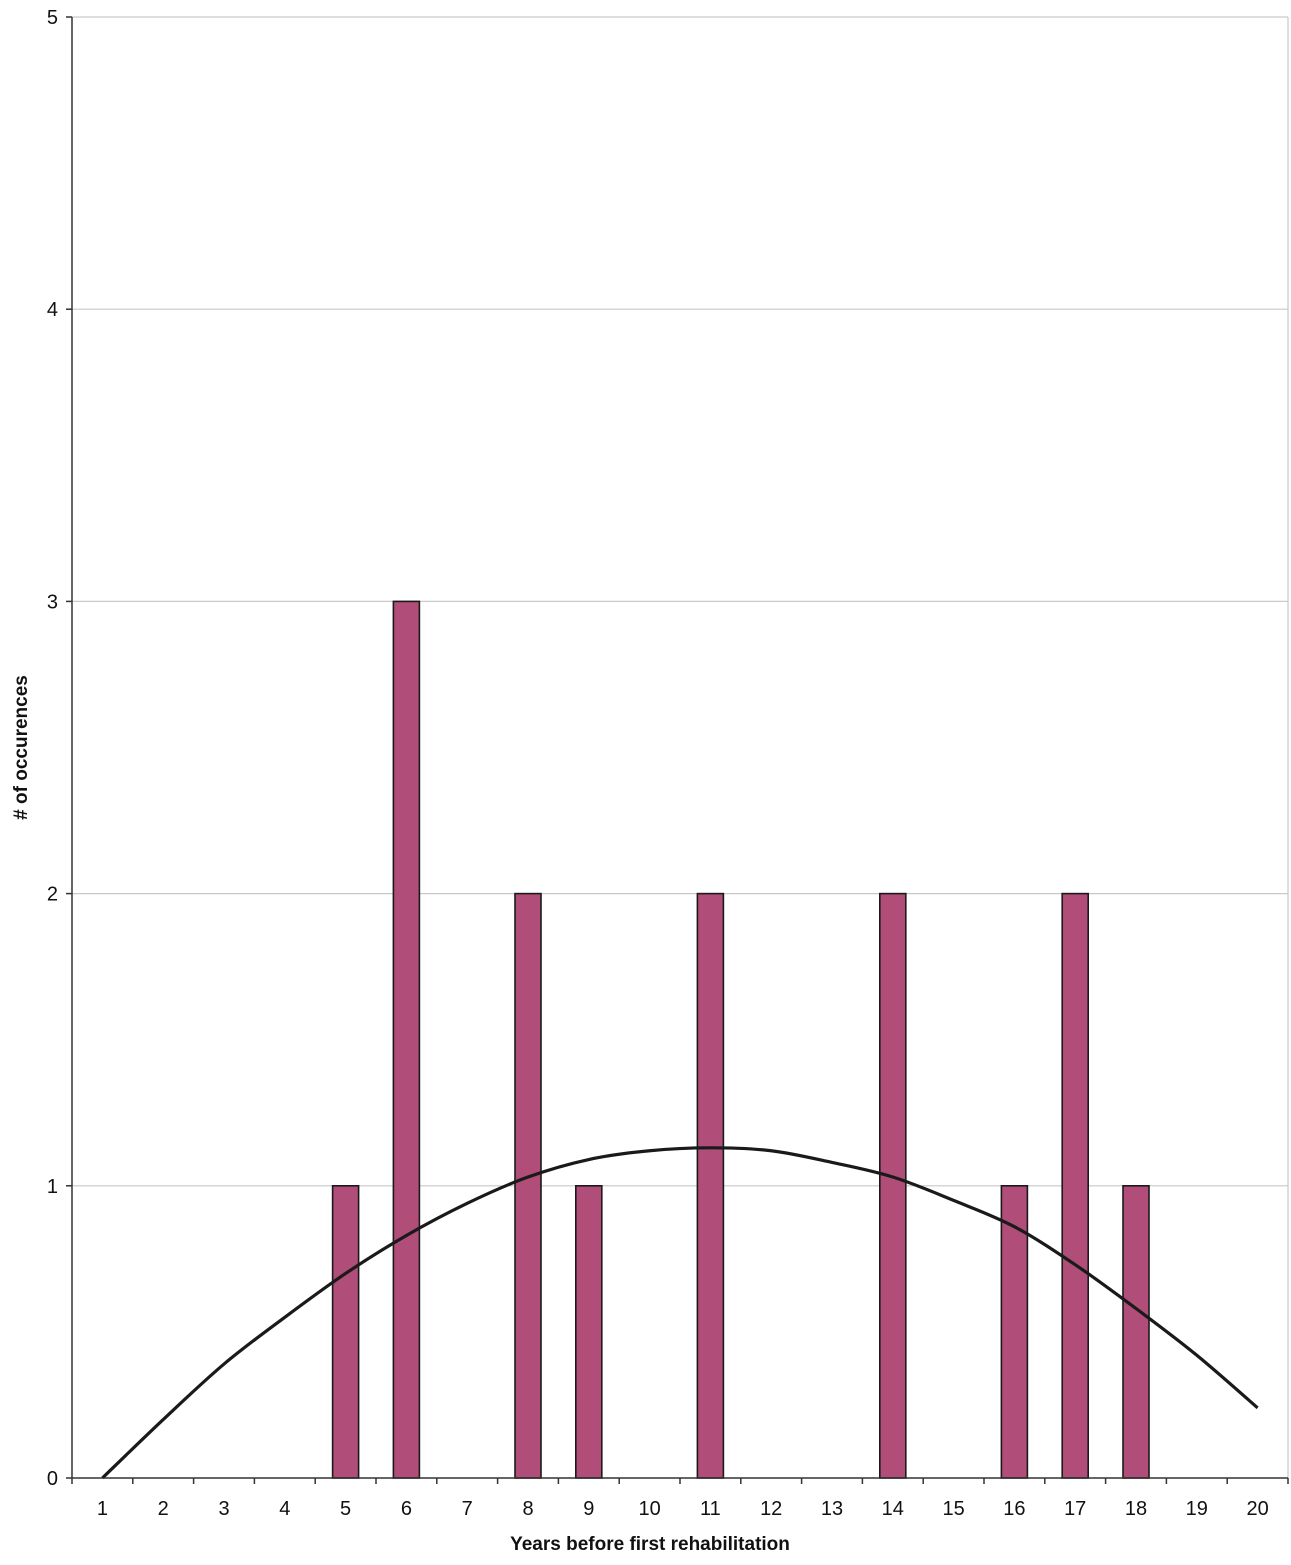  I want to click on y-tick-label: 0, so click(52, 1479).